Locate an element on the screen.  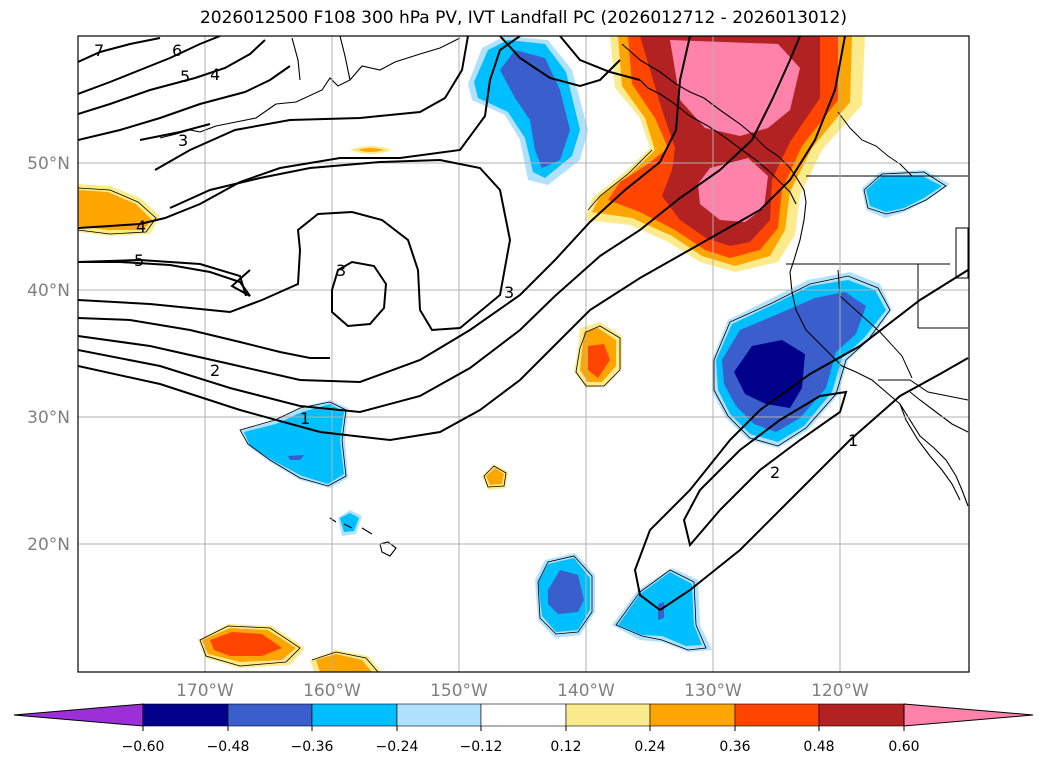
negative-anomaly-small-west is located at coordinates (350, 523).